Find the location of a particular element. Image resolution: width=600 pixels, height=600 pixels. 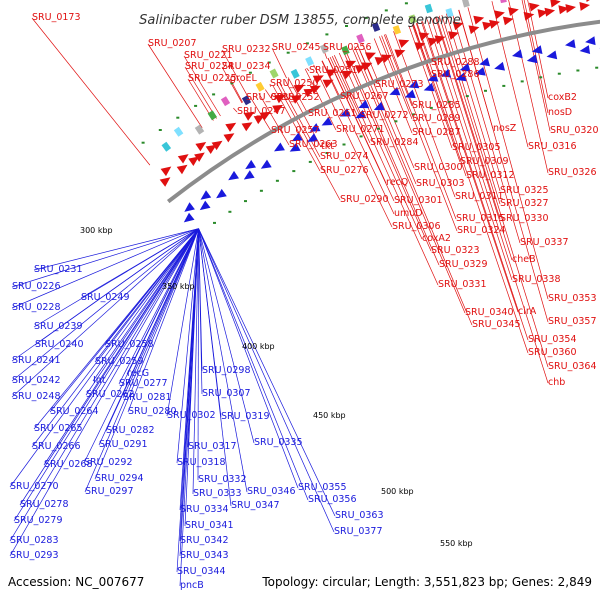

gene-label: SRU_0282 is located at coordinates (130, 430).